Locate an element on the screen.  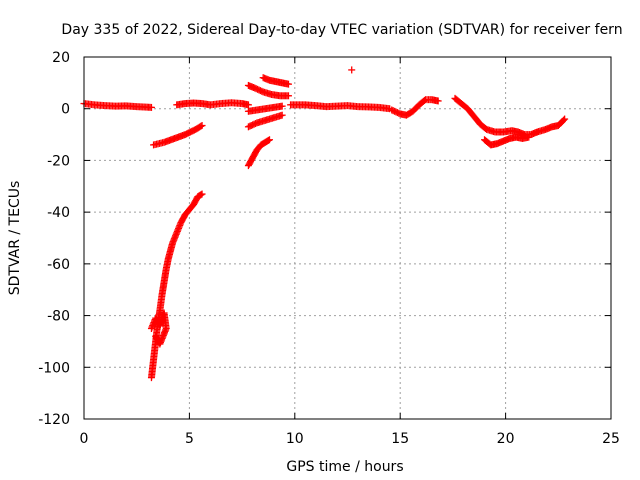
x-tick-label: 0 is located at coordinates (84, 439).